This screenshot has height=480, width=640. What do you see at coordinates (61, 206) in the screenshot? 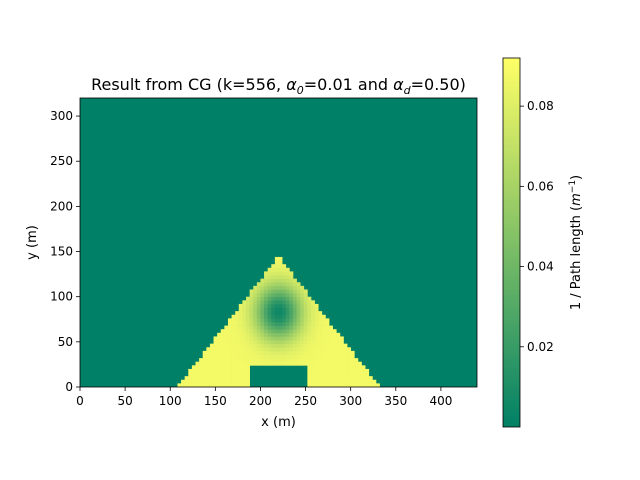
I see `y-tick-label: 200` at bounding box center [61, 206].